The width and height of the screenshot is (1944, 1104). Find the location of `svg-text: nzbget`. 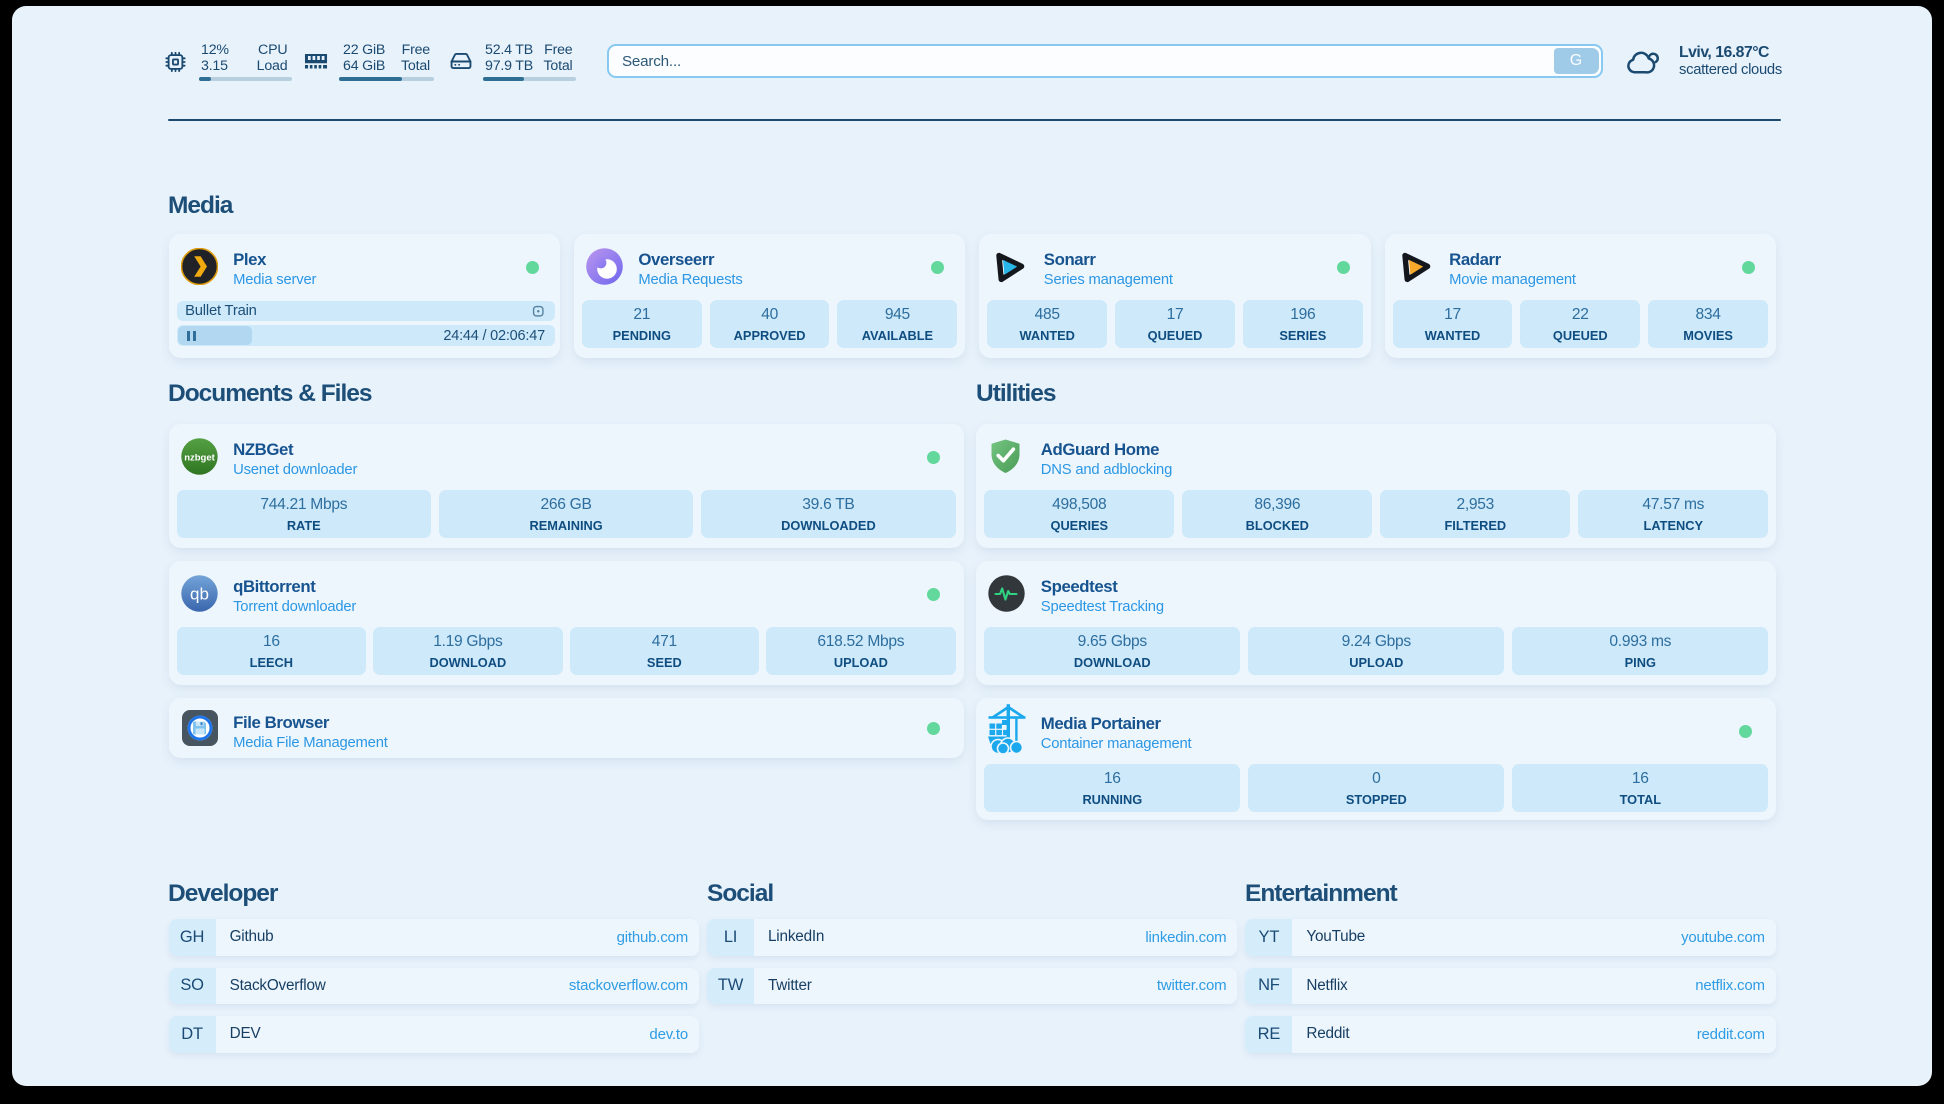

svg-text: nzbget is located at coordinates (199, 458).